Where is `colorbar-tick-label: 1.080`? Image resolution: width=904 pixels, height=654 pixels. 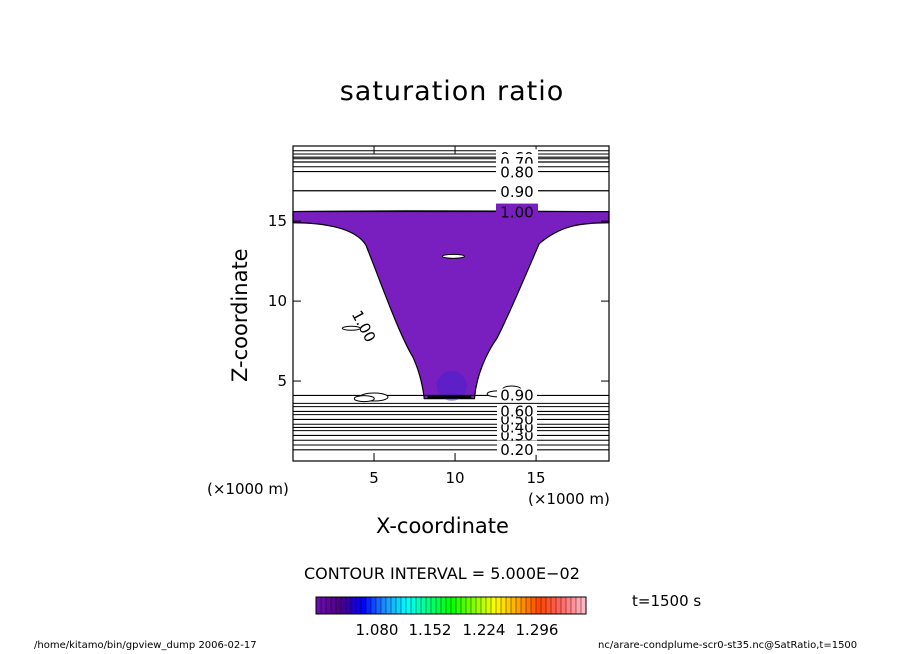
colorbar-tick-label: 1.080 is located at coordinates (377, 630).